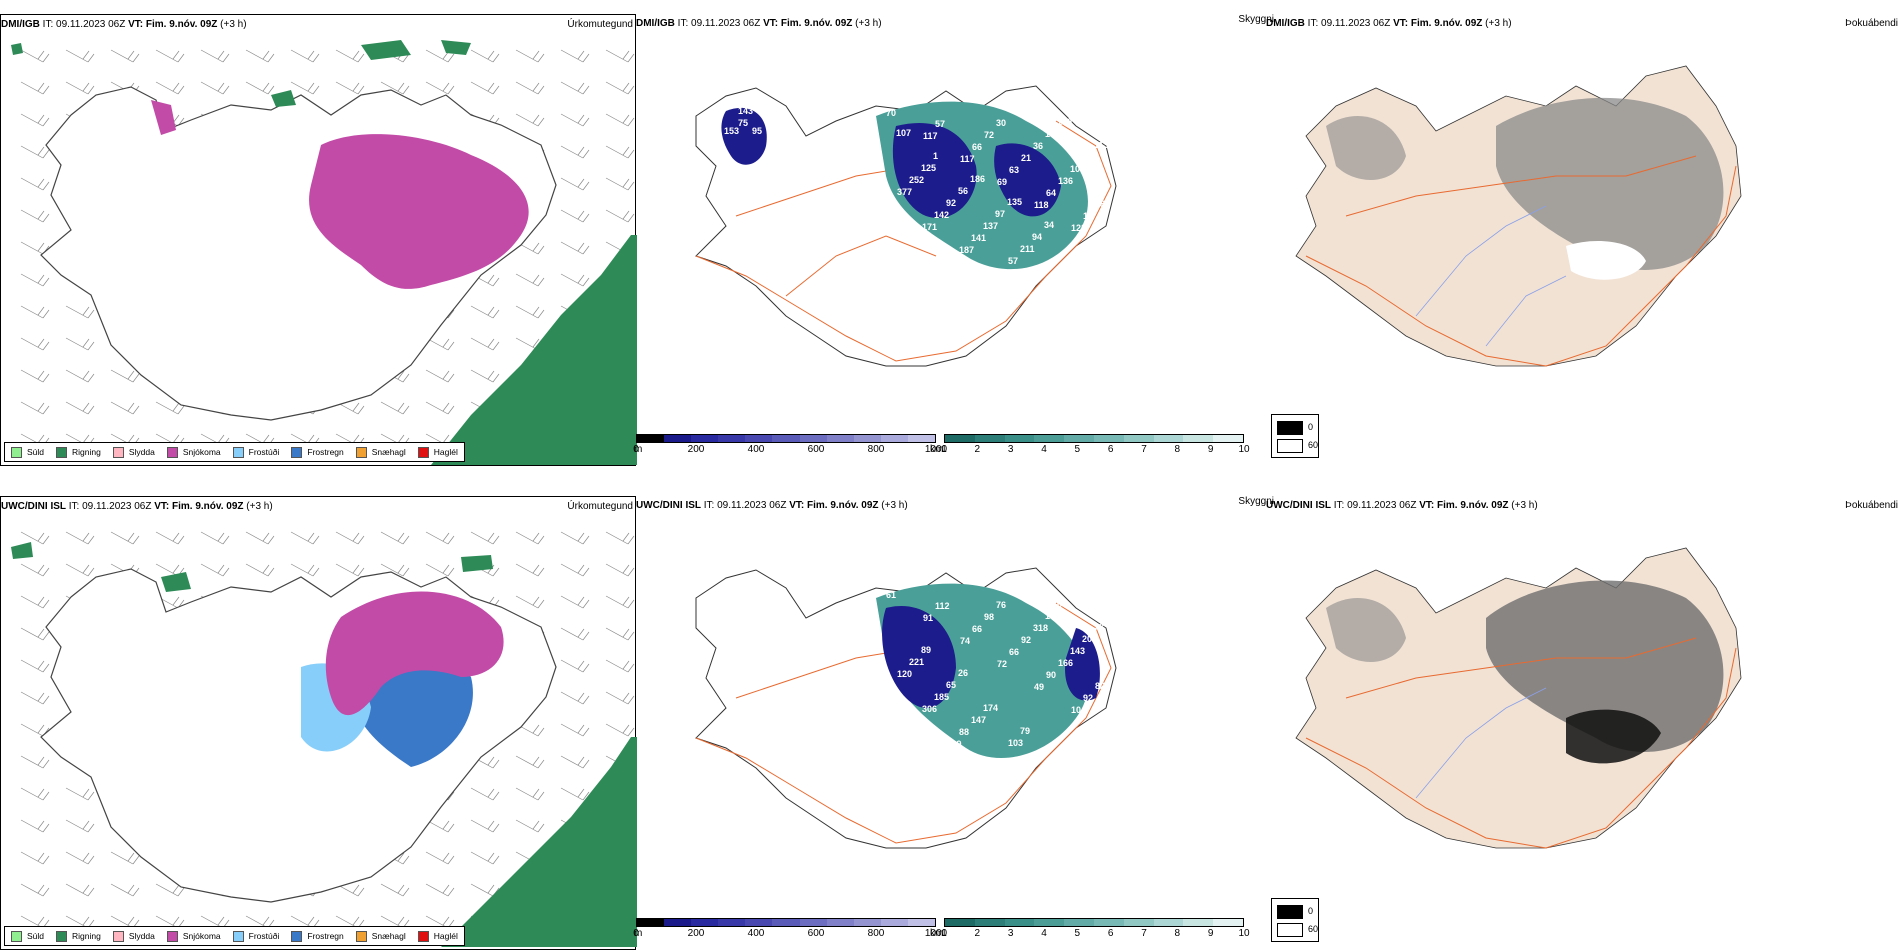 The image size is (1900, 950). Describe the element at coordinates (668, 505) in the screenshot. I see `model-name: UWC/DINI ISL` at that location.